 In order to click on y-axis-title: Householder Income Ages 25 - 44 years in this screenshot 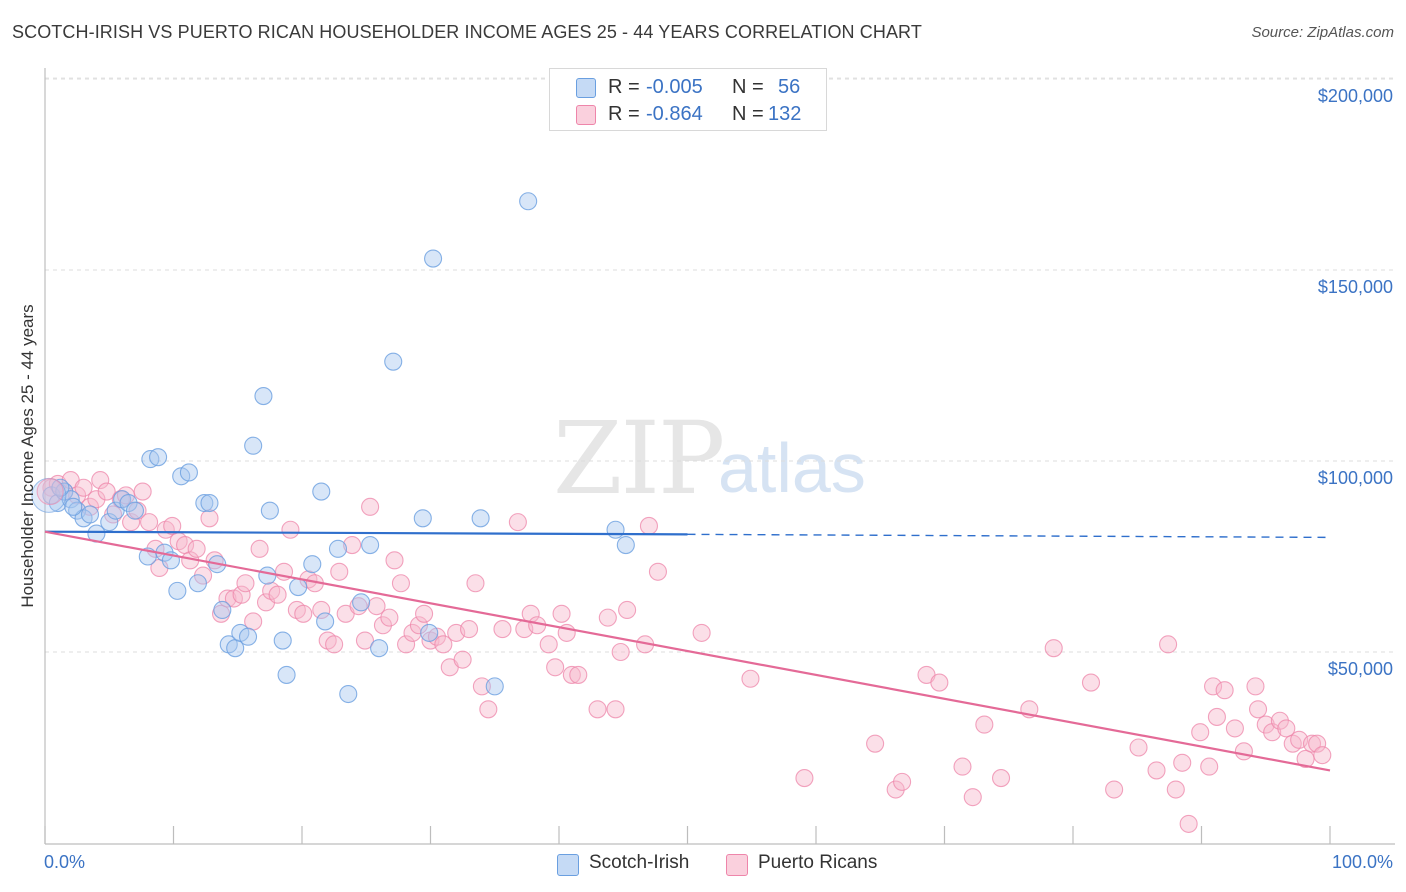, I will do `click(27, 456)`.